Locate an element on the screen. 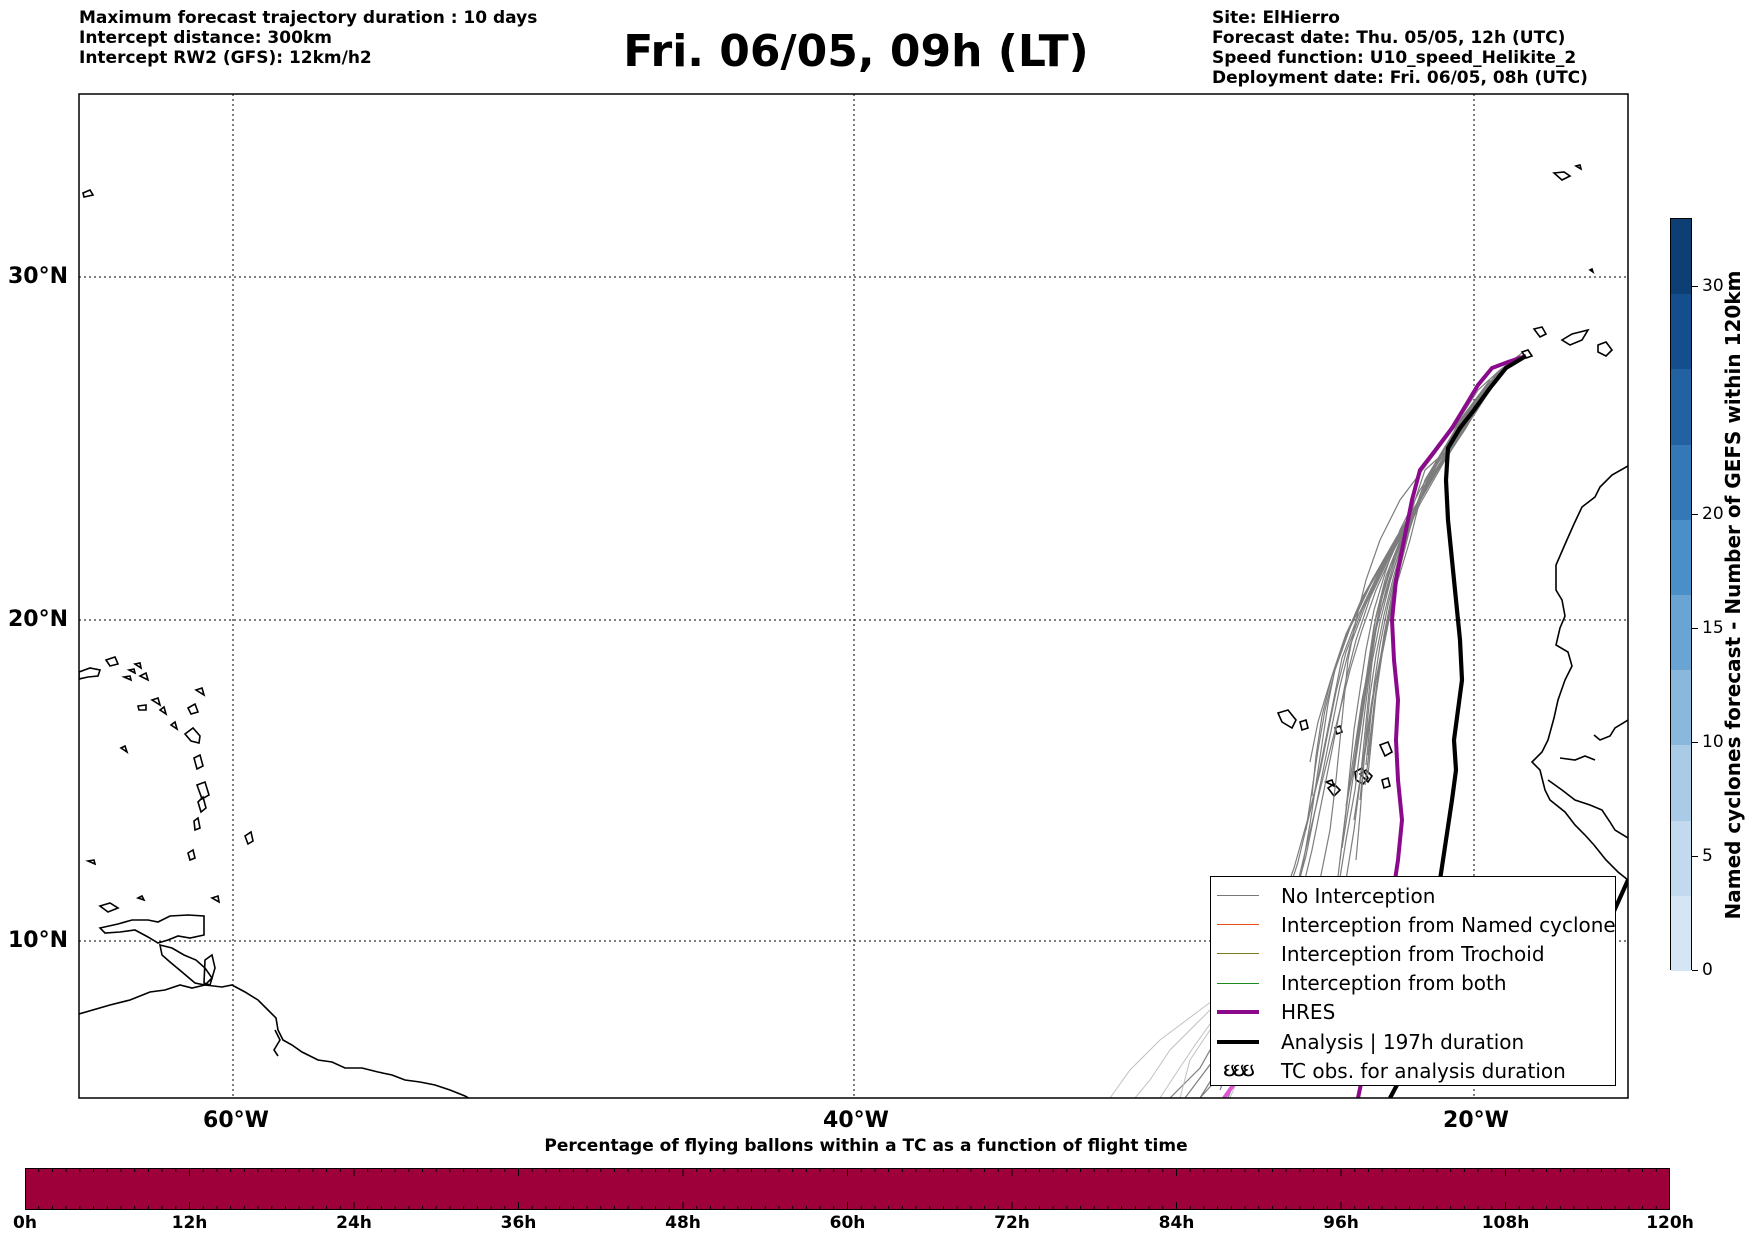 This screenshot has height=1241, width=1752. coastline-paria is located at coordinates (186, 964).